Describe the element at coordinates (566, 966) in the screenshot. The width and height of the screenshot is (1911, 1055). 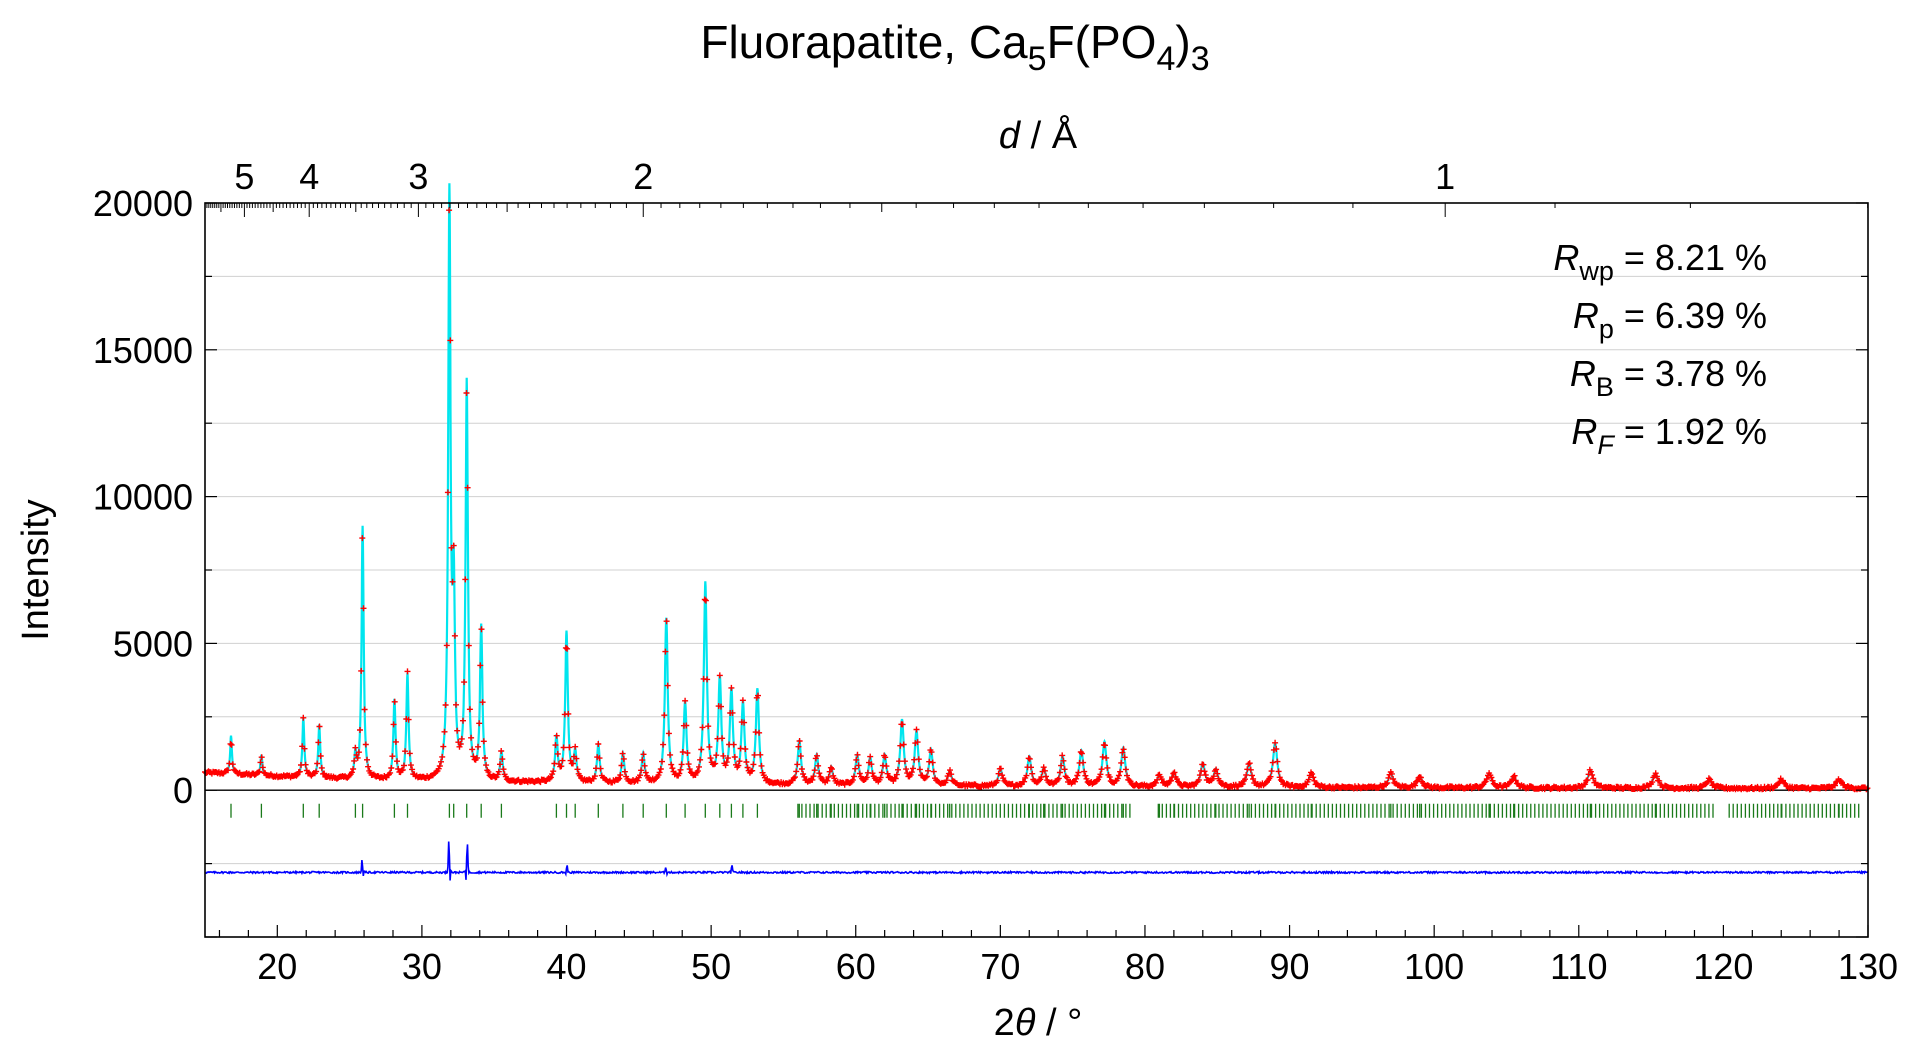
I see `x-tick-label: 40` at that location.